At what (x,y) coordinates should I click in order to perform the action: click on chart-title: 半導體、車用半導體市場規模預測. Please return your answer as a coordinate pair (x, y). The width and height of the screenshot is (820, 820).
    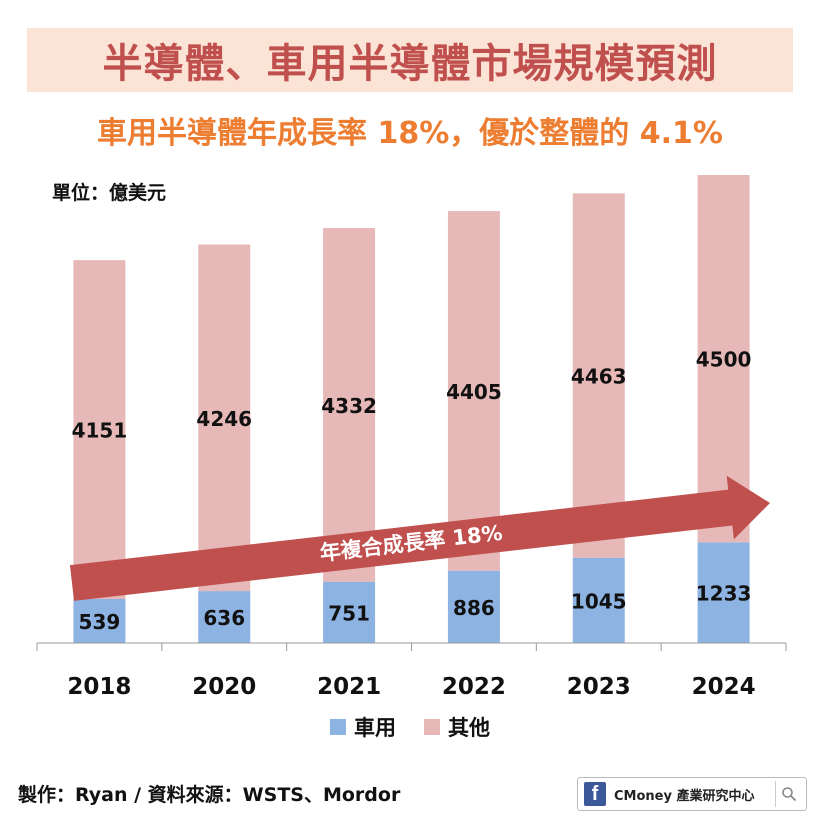
    Looking at the image, I should click on (410, 64).